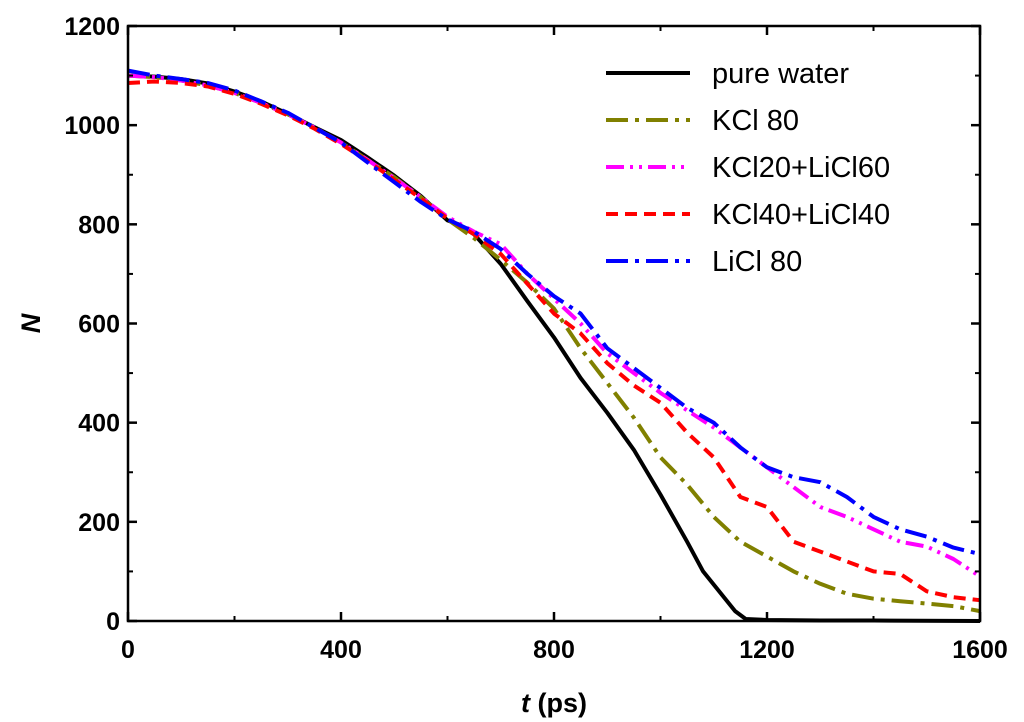  What do you see at coordinates (554, 650) in the screenshot?
I see `x-tick-label: 800` at bounding box center [554, 650].